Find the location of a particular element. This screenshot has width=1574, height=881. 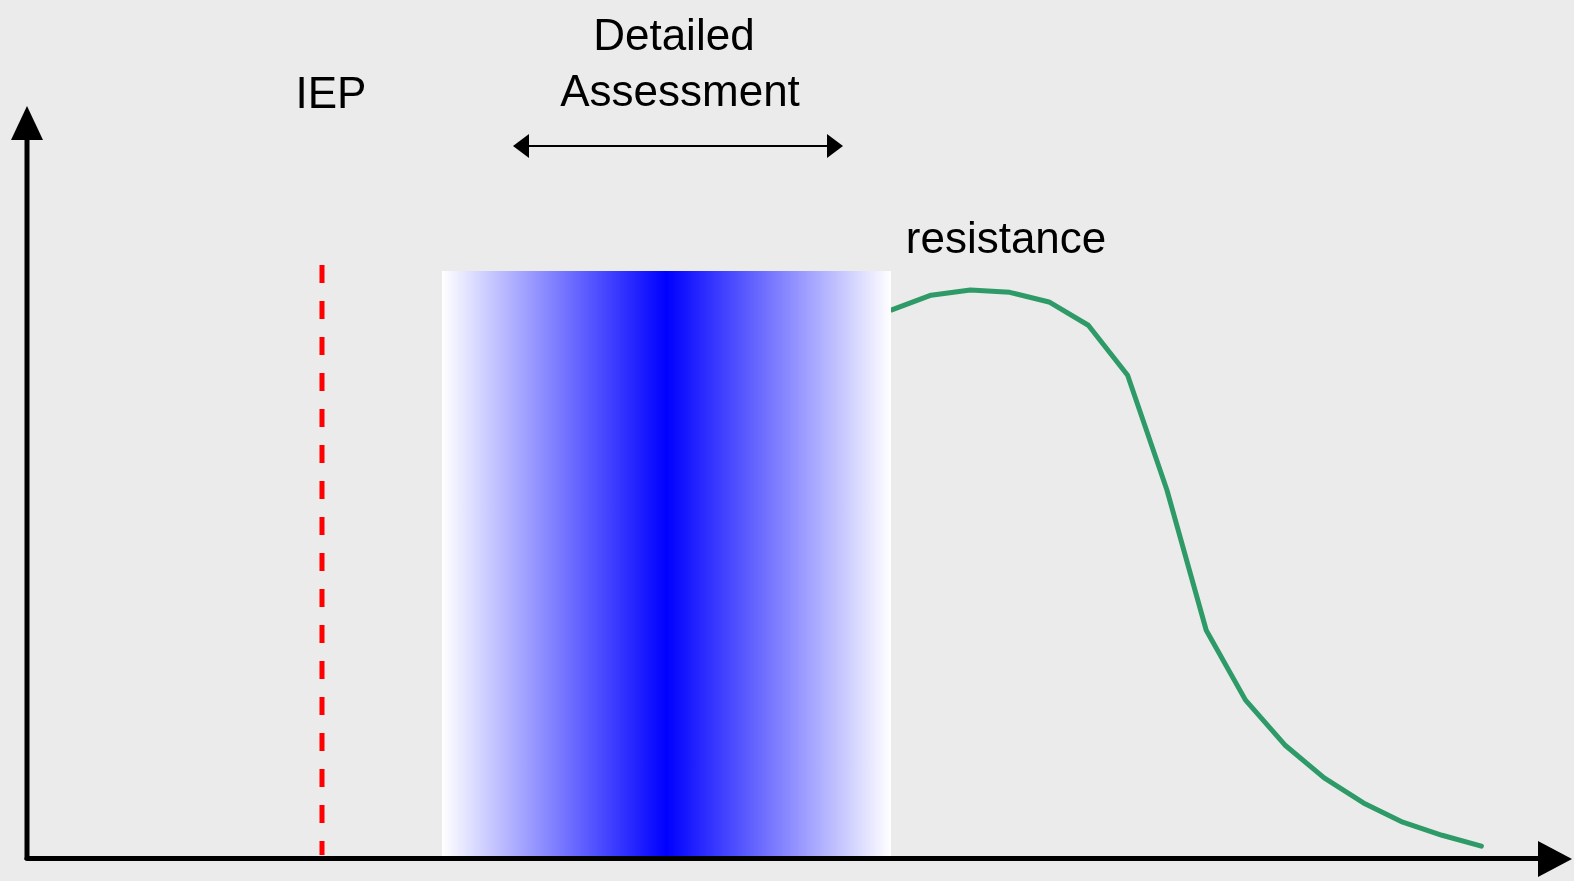

series-label: resistance is located at coordinates (1006, 238).